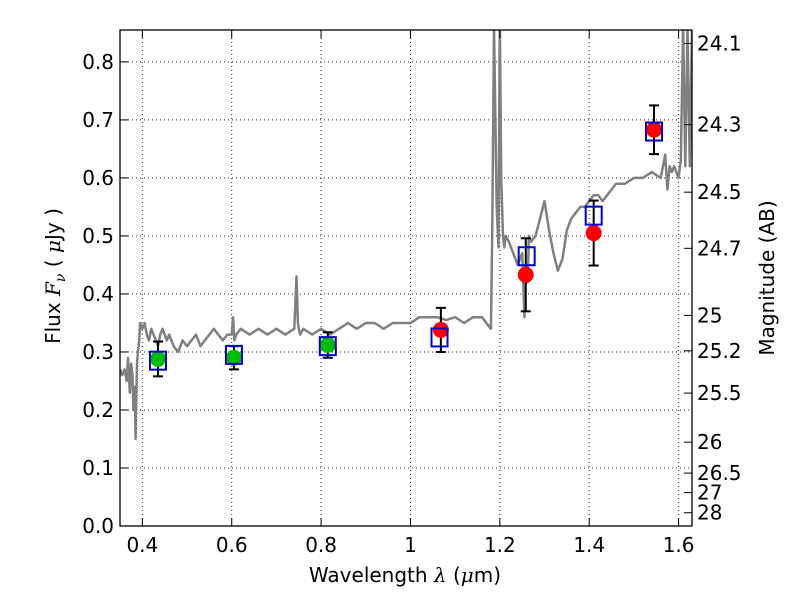 This screenshot has width=800, height=600. What do you see at coordinates (405, 575) in the screenshot?
I see `x-axis-label: Wavelength λ (μm)` at bounding box center [405, 575].